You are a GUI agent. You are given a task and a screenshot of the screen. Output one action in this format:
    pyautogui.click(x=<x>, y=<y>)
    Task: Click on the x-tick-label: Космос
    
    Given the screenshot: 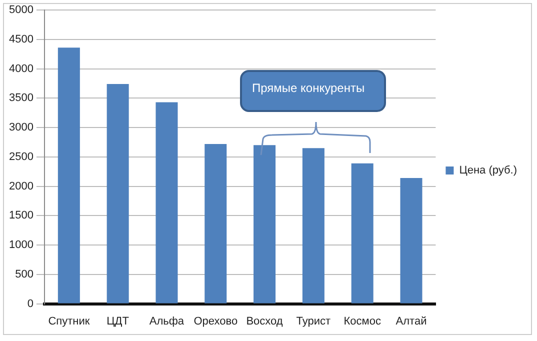 What is the action you would take?
    pyautogui.click(x=363, y=321)
    